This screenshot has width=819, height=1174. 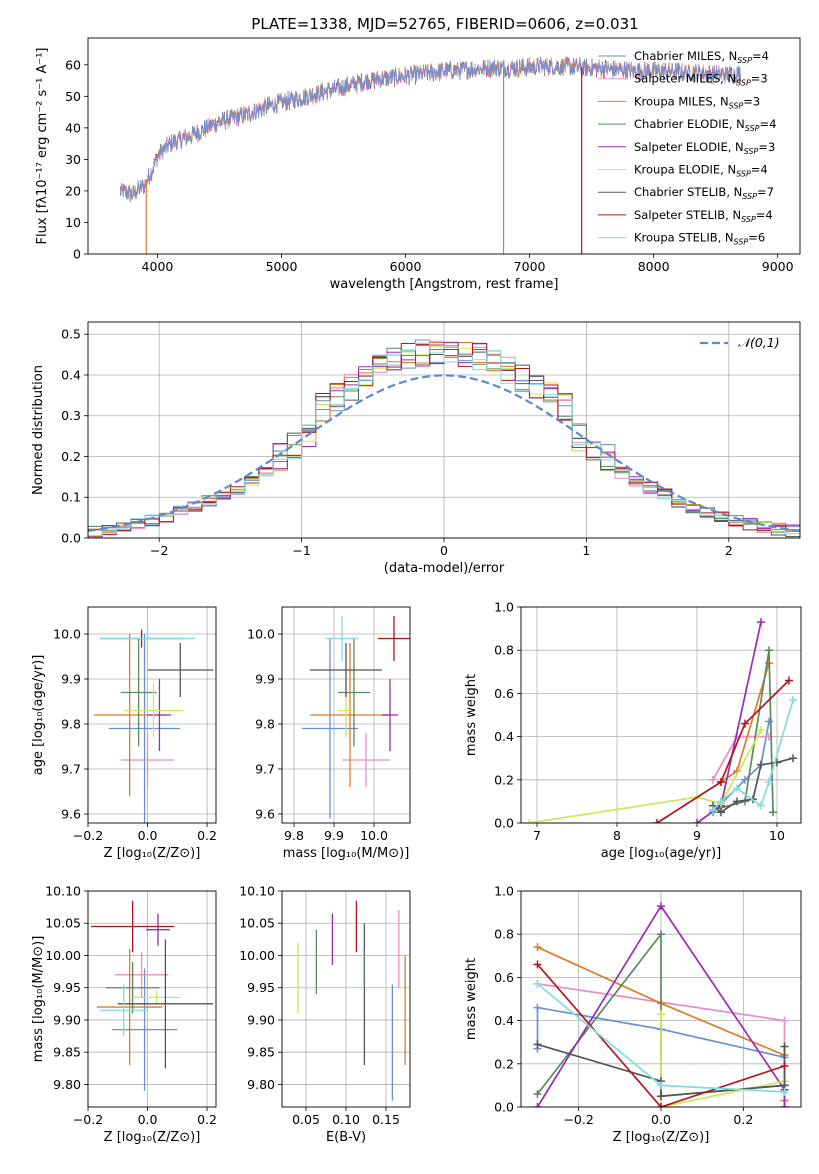 I want to click on legend-label: Chabrier ELODIE, NSSP=4, so click(x=705, y=125).